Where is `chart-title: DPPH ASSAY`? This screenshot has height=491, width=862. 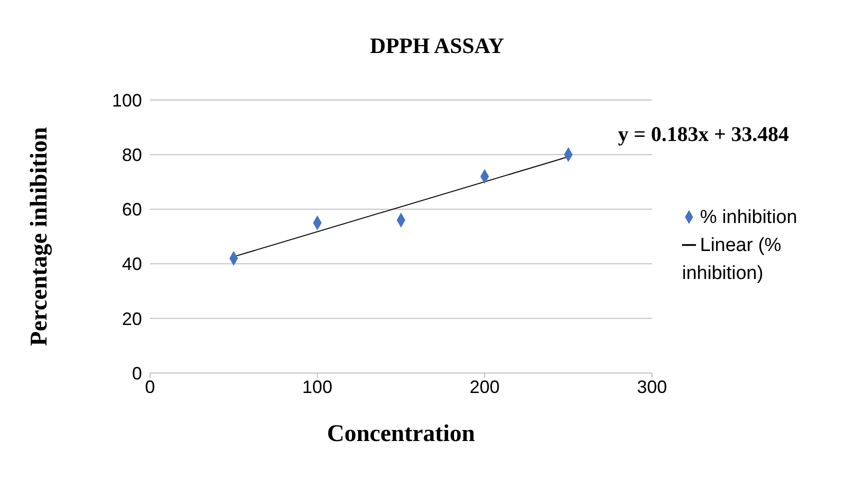 chart-title: DPPH ASSAY is located at coordinates (437, 46).